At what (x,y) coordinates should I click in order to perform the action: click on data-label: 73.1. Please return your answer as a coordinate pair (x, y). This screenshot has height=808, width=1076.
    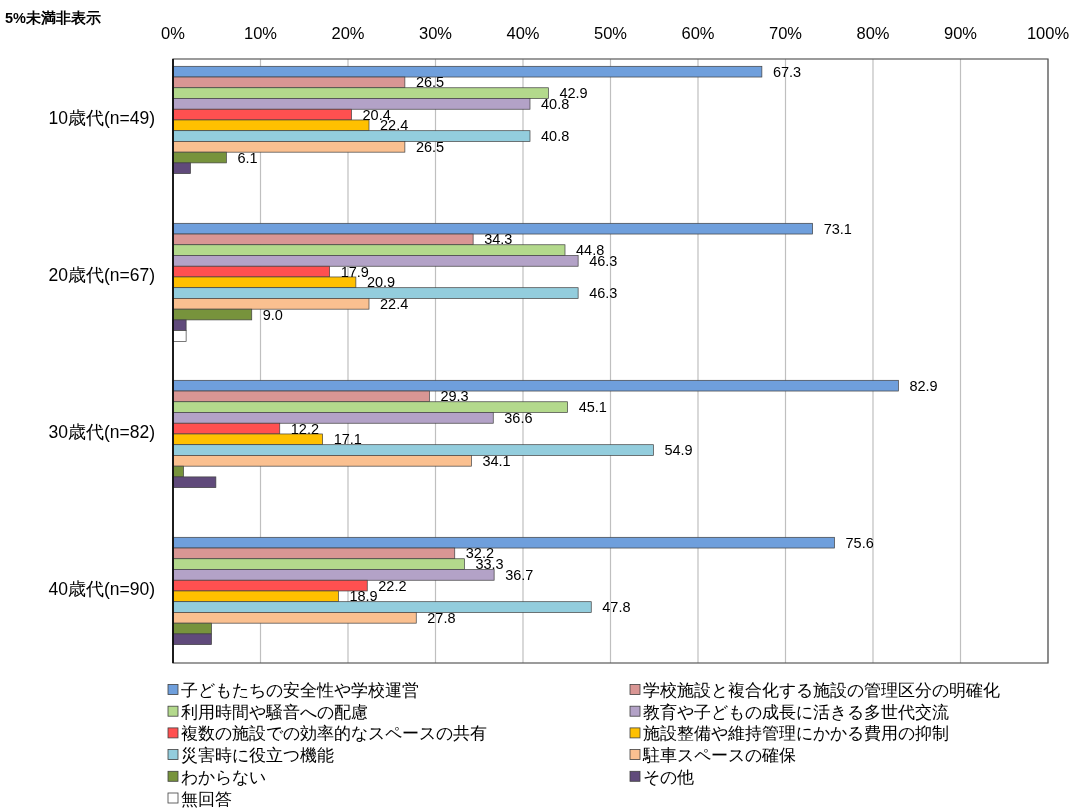
    Looking at the image, I should click on (837, 228).